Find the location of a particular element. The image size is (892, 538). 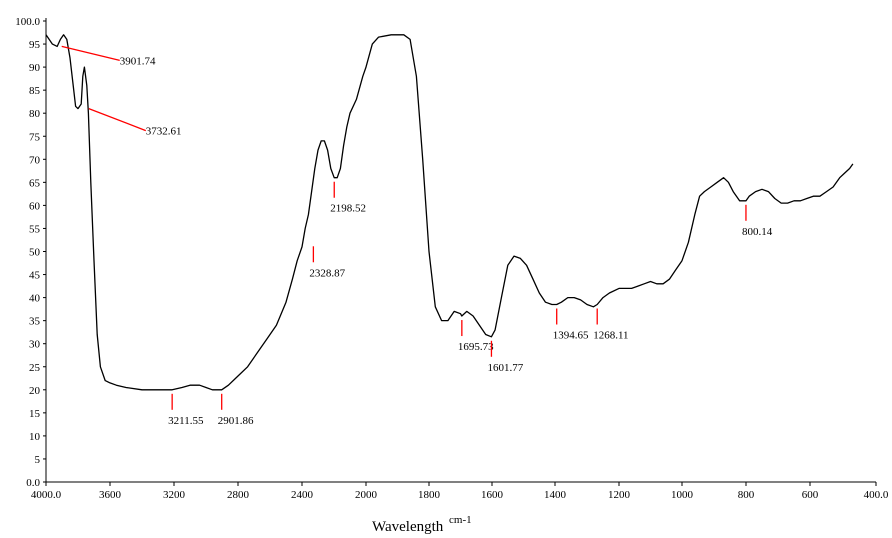

peak-label: 1394.65 is located at coordinates (571, 336).